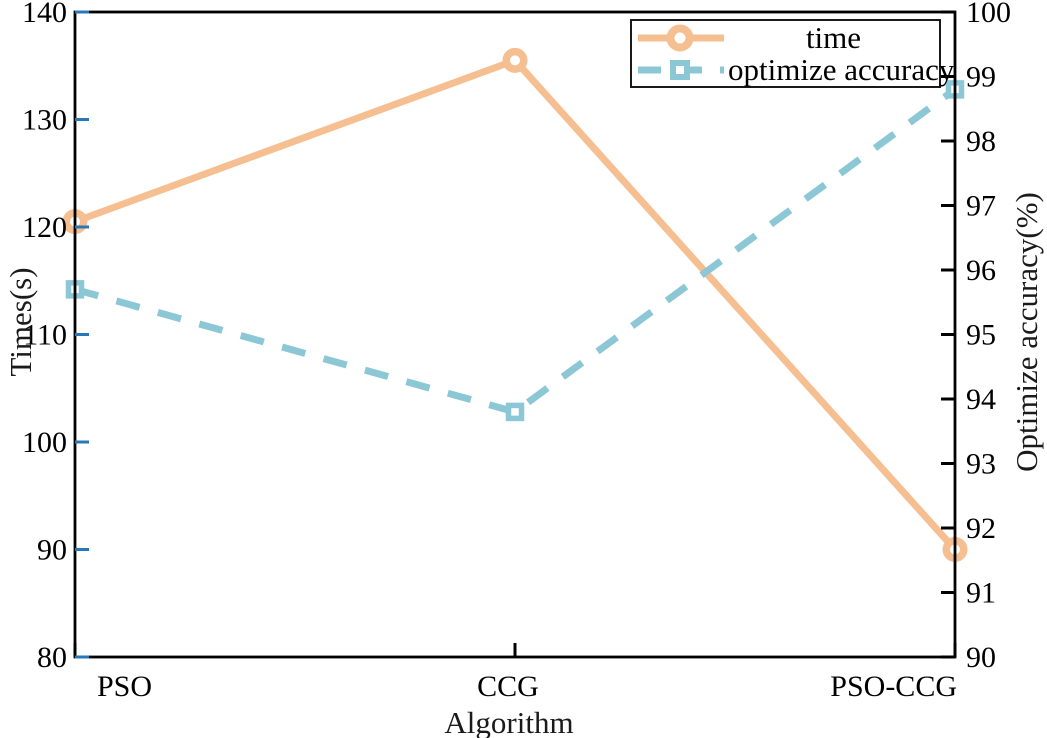 The width and height of the screenshot is (1047, 738). What do you see at coordinates (981, 141) in the screenshot?
I see `right-tick-label-98: 98` at bounding box center [981, 141].